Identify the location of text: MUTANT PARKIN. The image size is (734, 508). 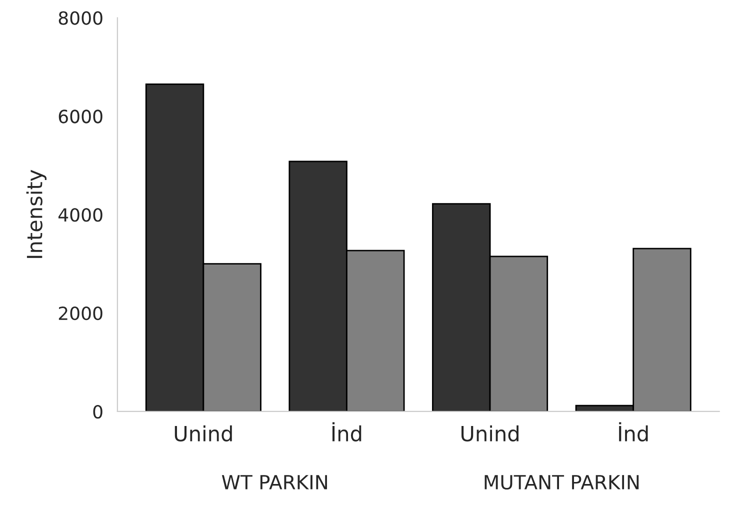
(561, 482).